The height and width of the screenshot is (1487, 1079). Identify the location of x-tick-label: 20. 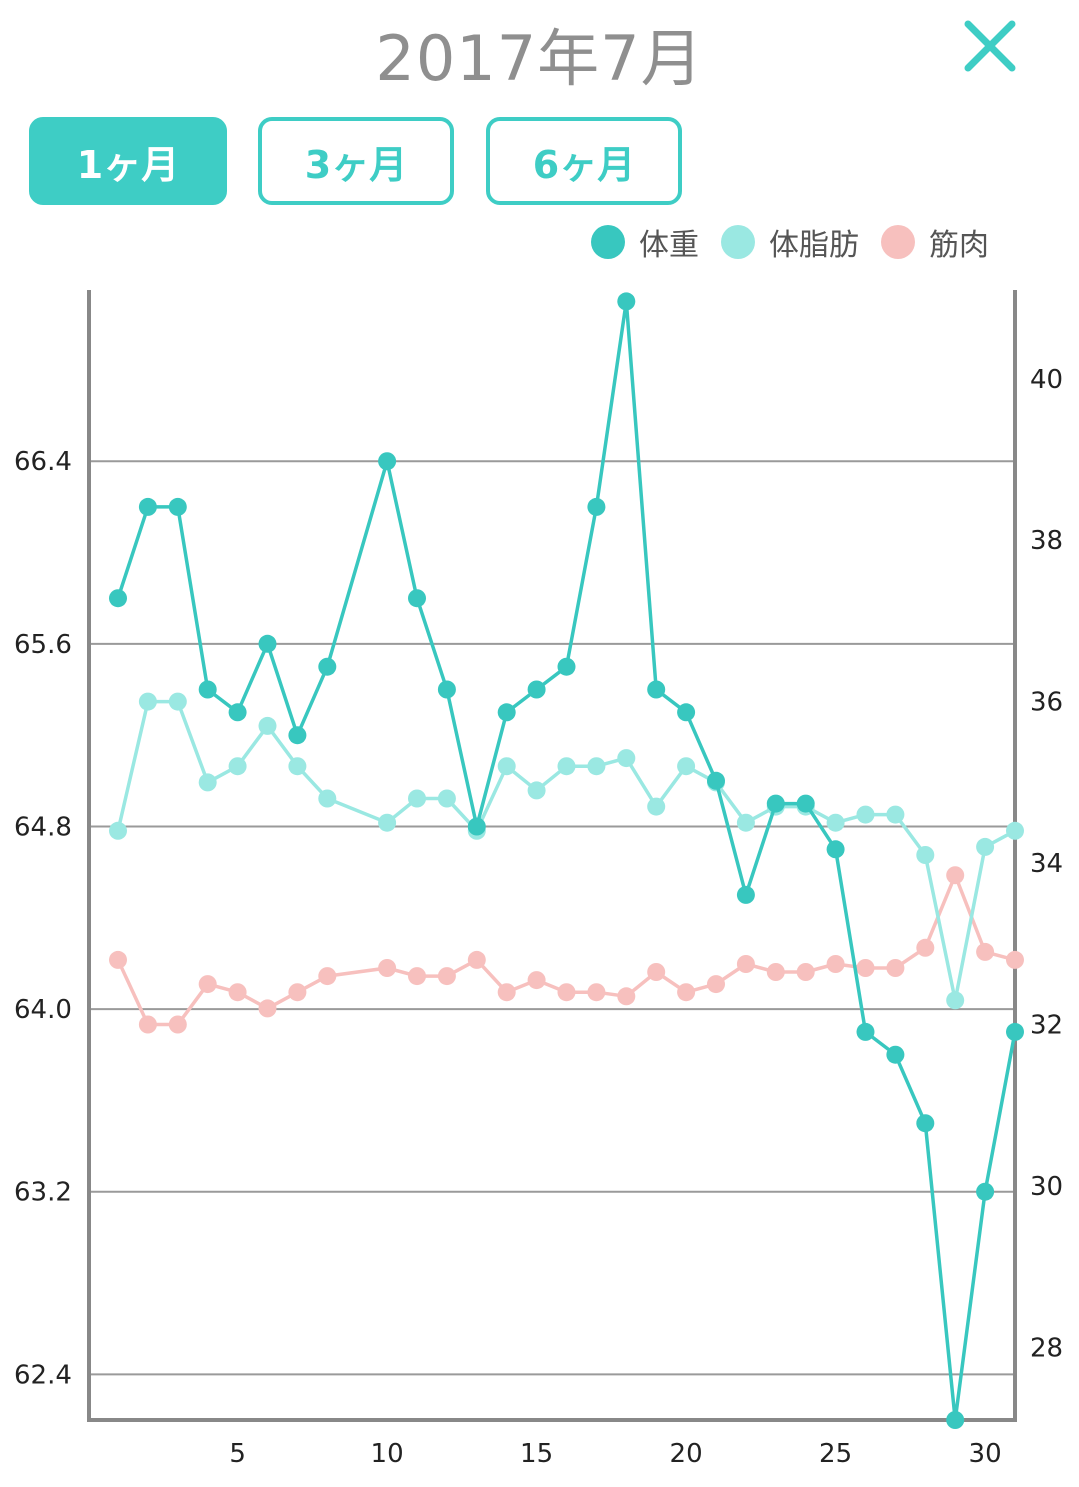
(686, 1454).